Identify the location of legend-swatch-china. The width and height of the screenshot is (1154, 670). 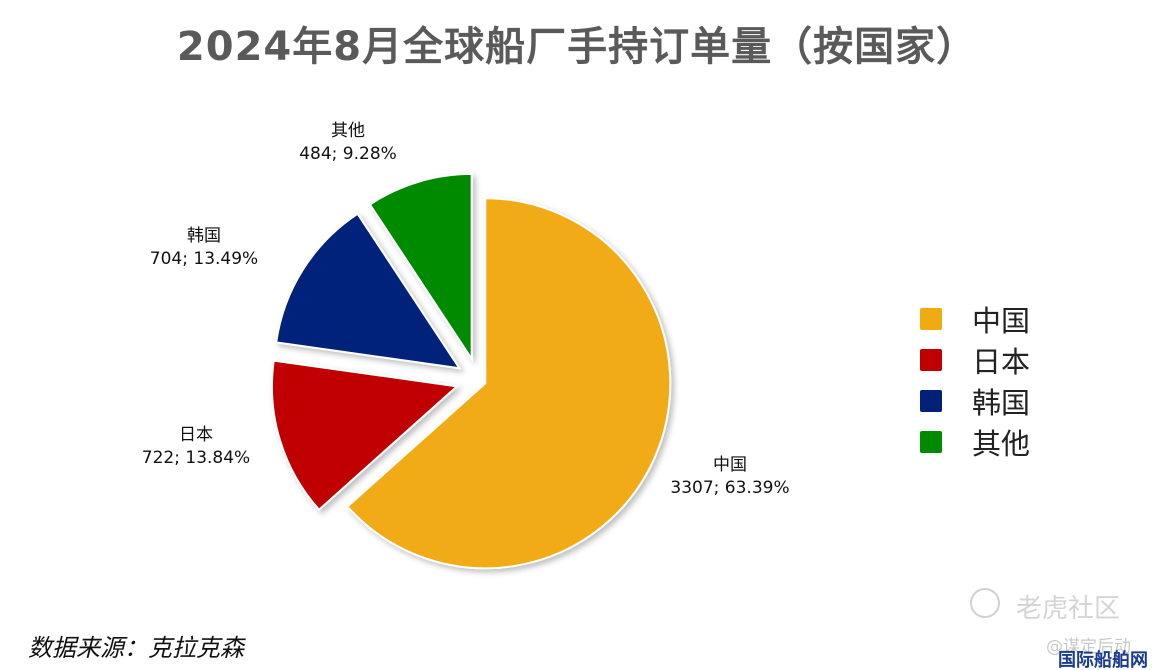
(931, 318).